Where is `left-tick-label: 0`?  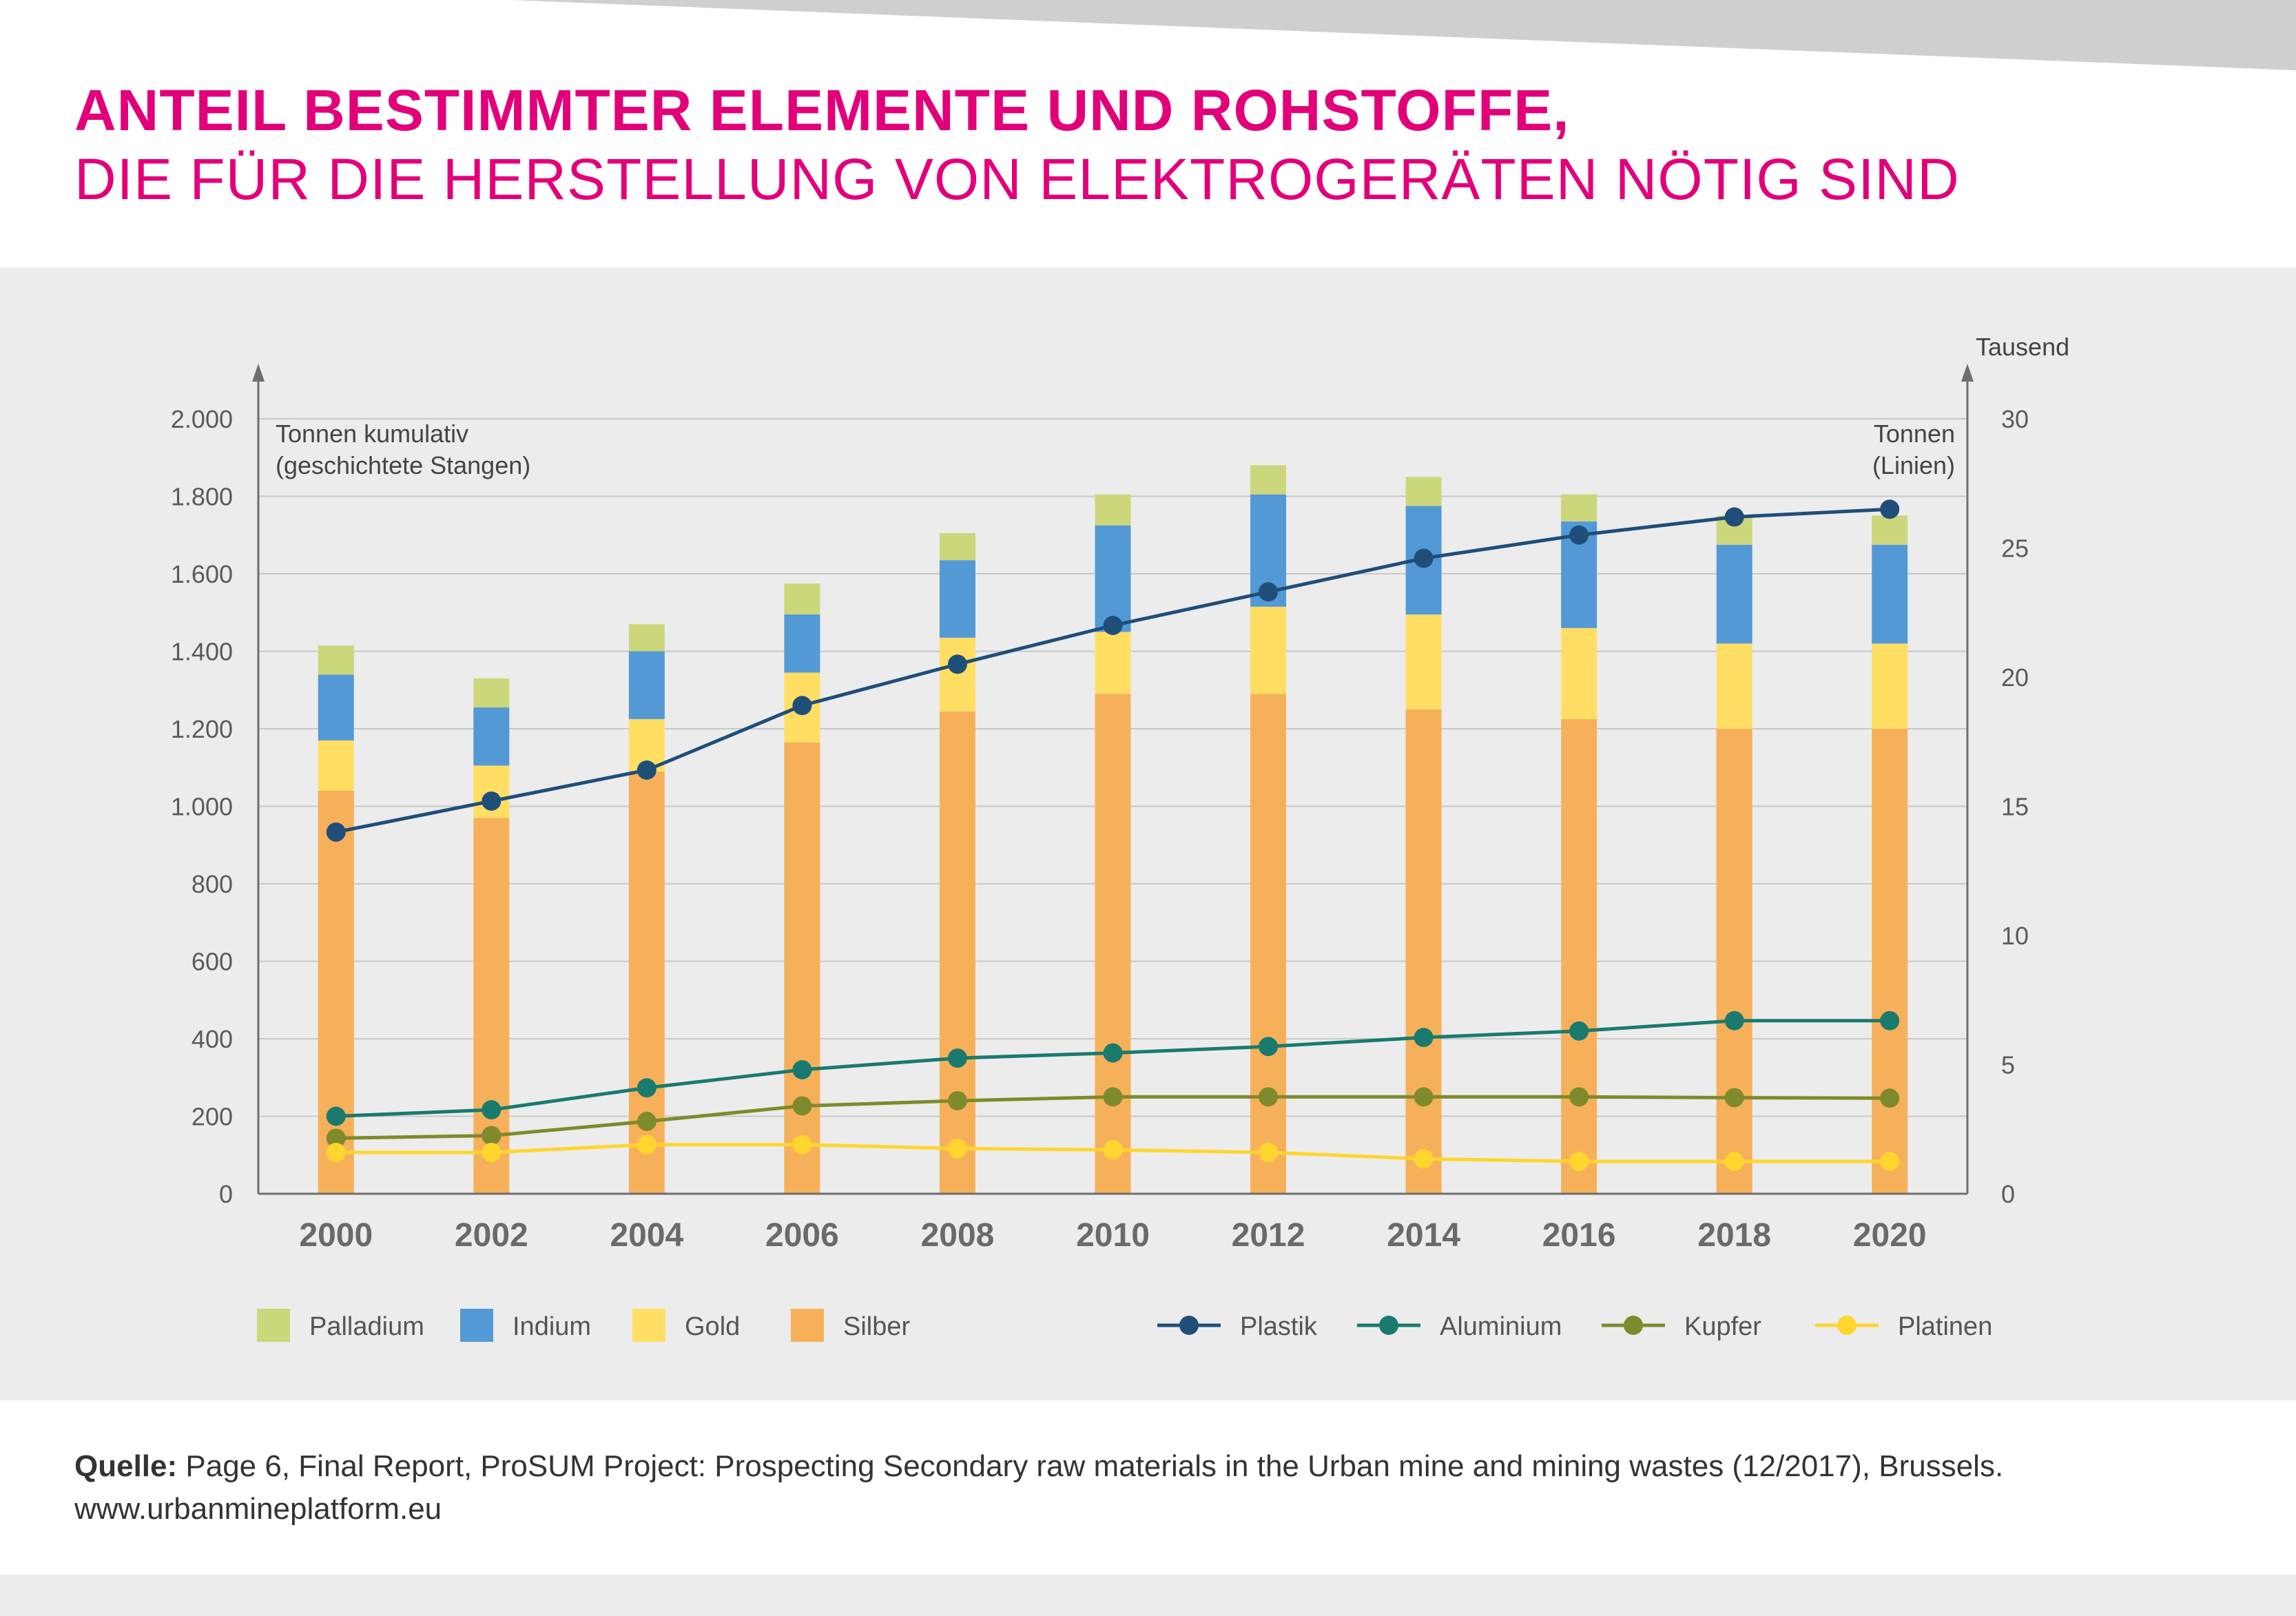 left-tick-label: 0 is located at coordinates (226, 1194).